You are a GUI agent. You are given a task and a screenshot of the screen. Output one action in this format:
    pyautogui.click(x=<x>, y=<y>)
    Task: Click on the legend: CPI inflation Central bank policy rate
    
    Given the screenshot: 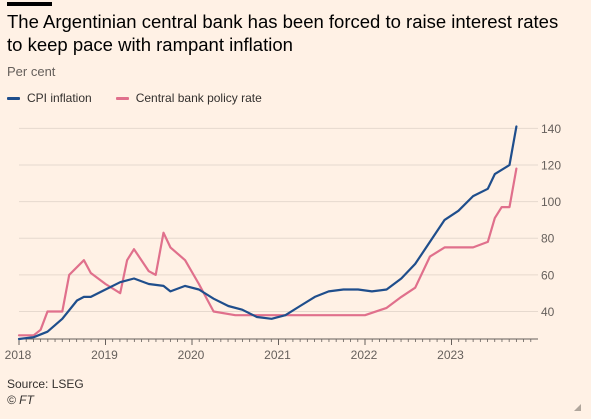 What is the action you would take?
    pyautogui.click(x=146, y=98)
    